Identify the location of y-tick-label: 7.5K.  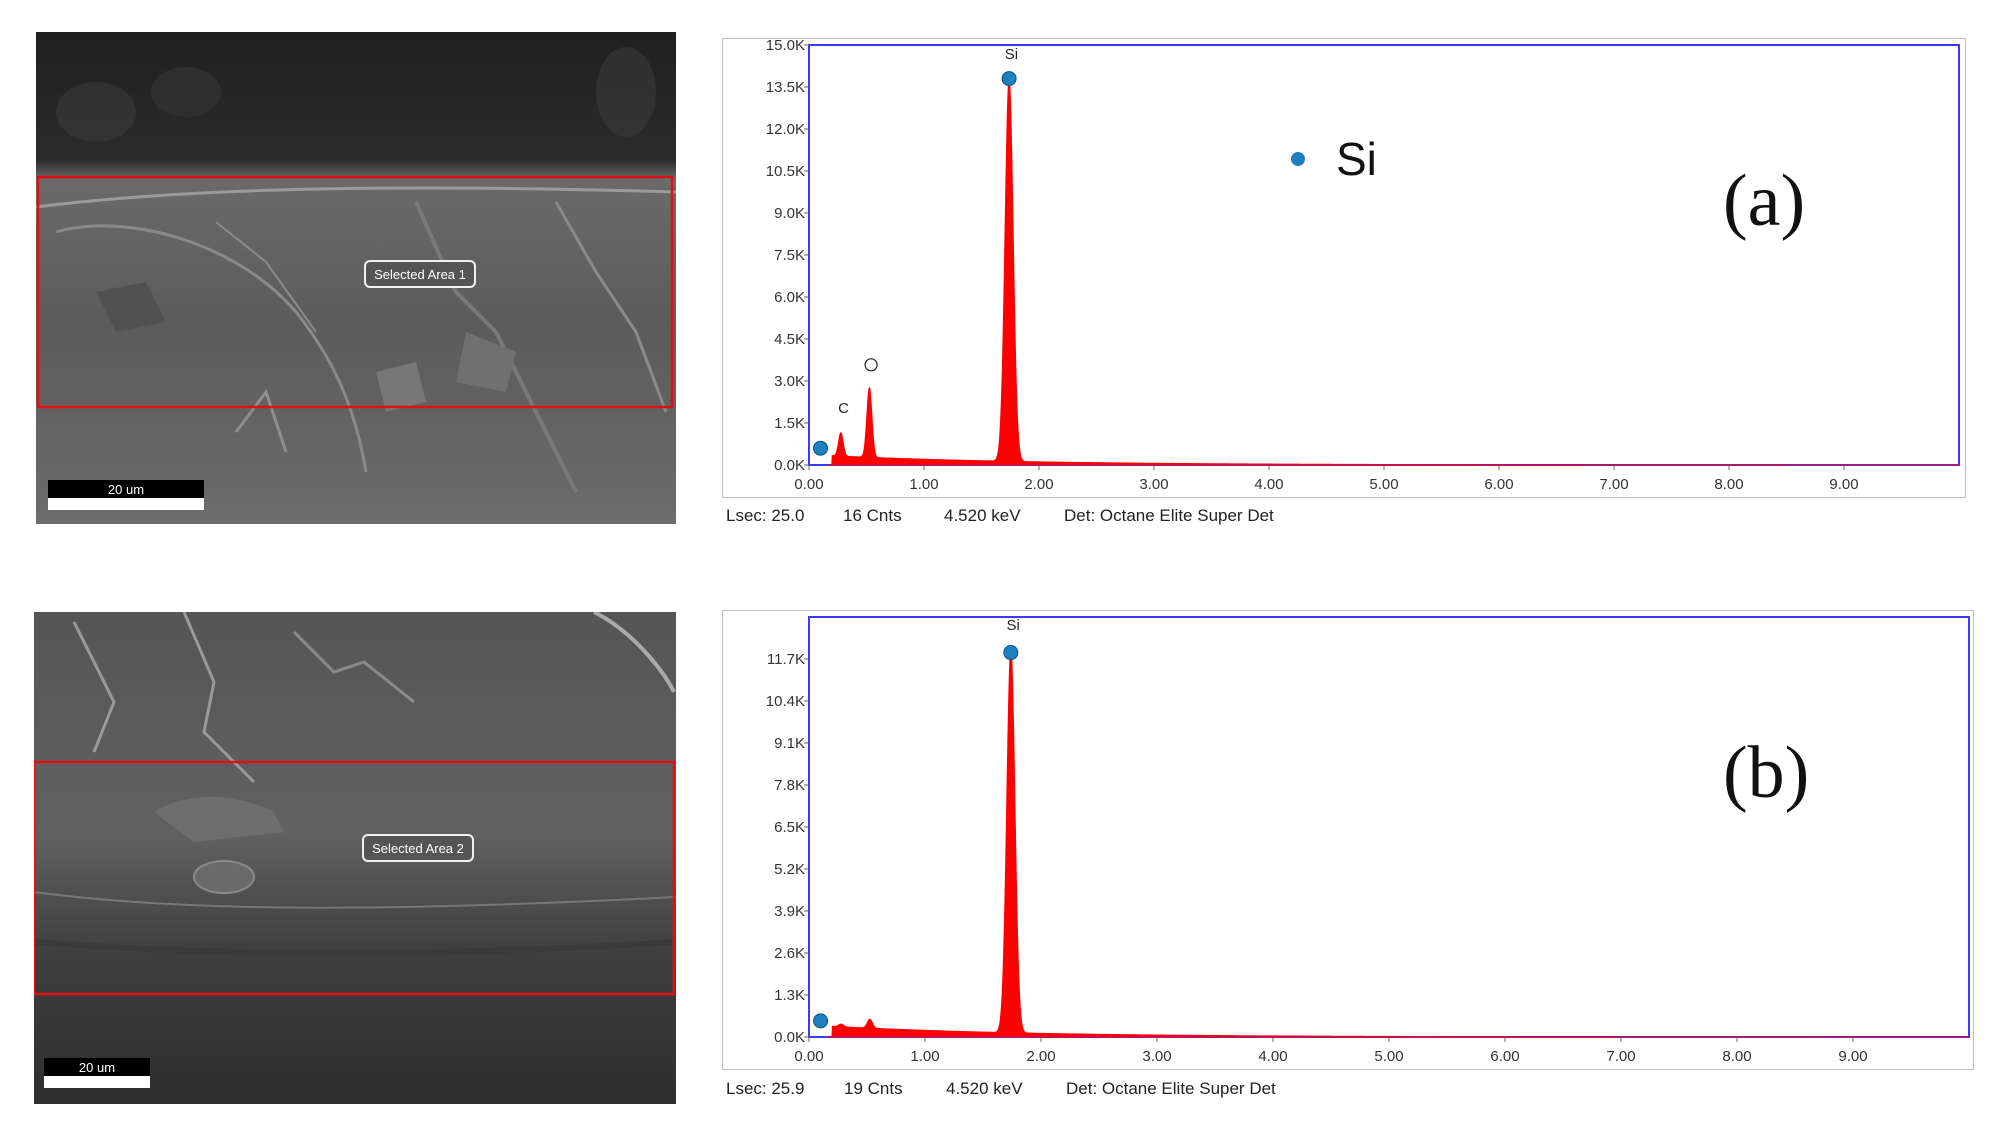
(789, 255).